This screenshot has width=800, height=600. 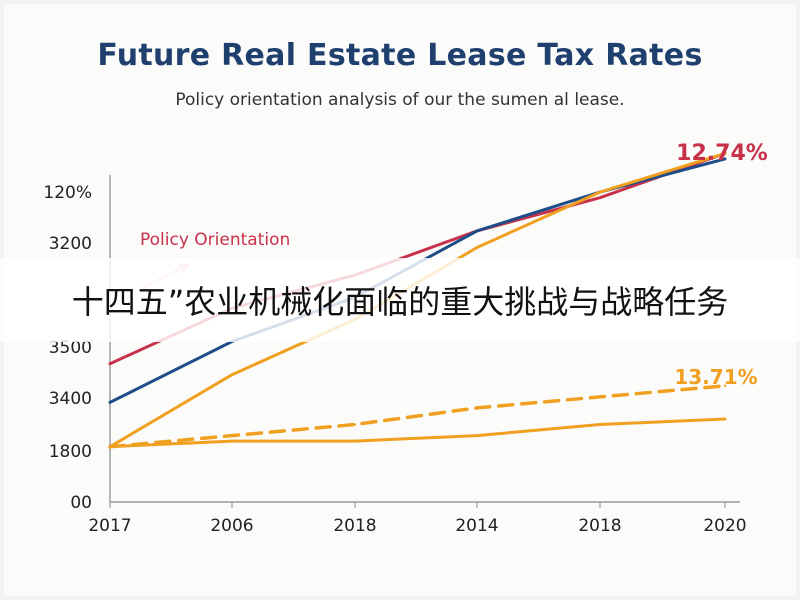 I want to click on y-tick-label: 3500, so click(x=70, y=348).